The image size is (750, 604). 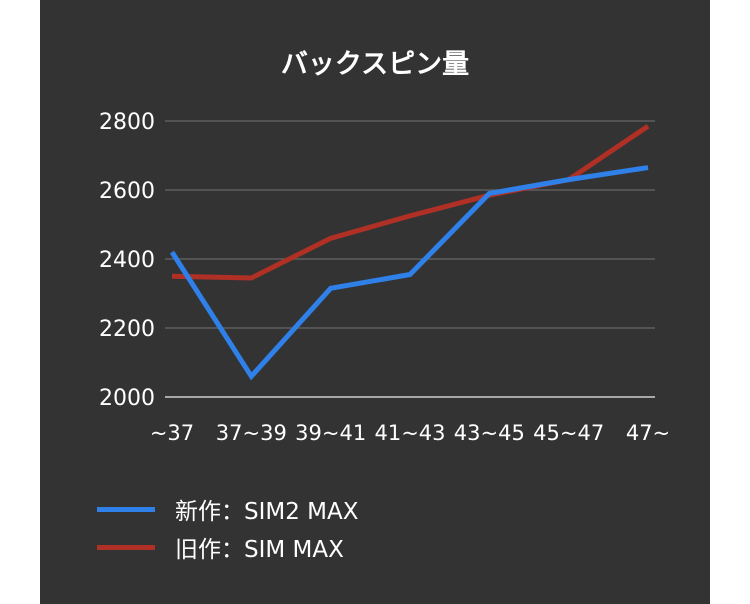 I want to click on y-tick-label: 2000, so click(x=127, y=398).